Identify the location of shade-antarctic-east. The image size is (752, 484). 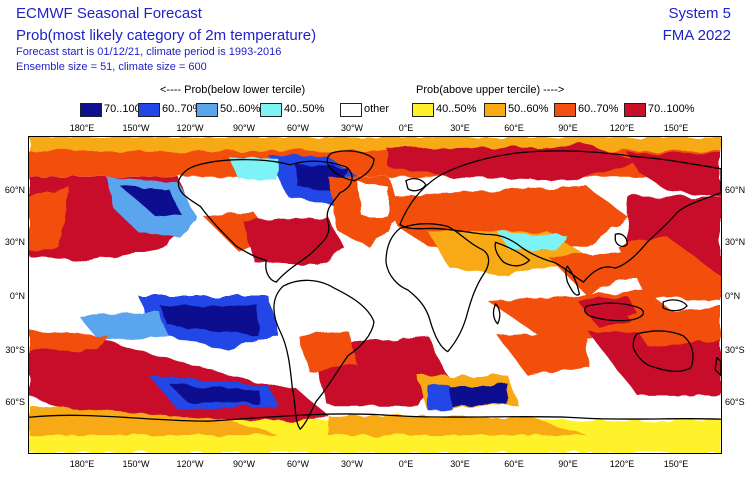
(458, 425).